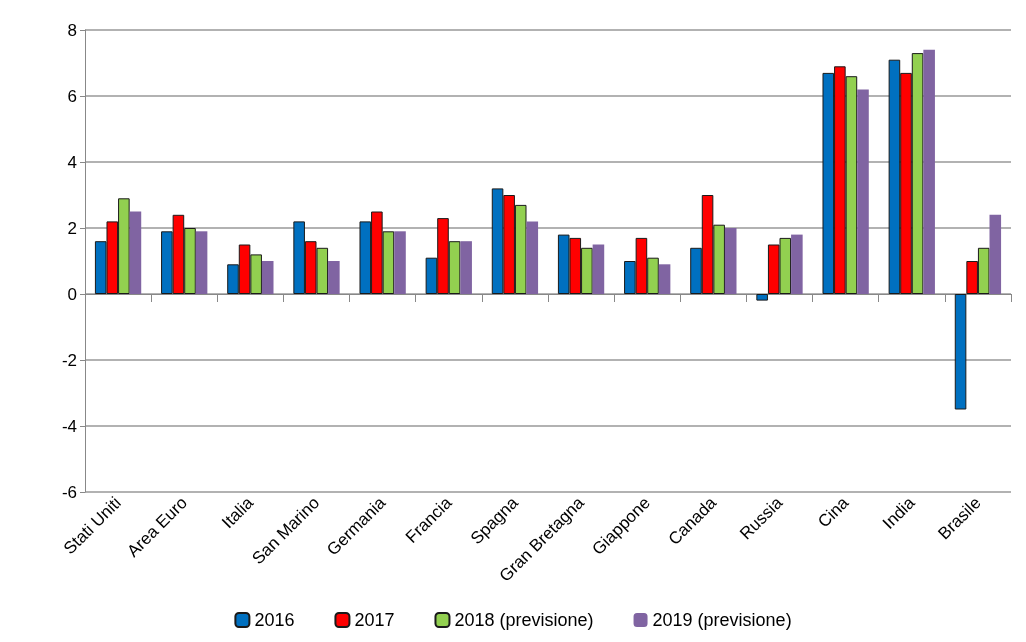 Image resolution: width=1026 pixels, height=642 pixels. I want to click on y-tick-label: -2, so click(69, 360).